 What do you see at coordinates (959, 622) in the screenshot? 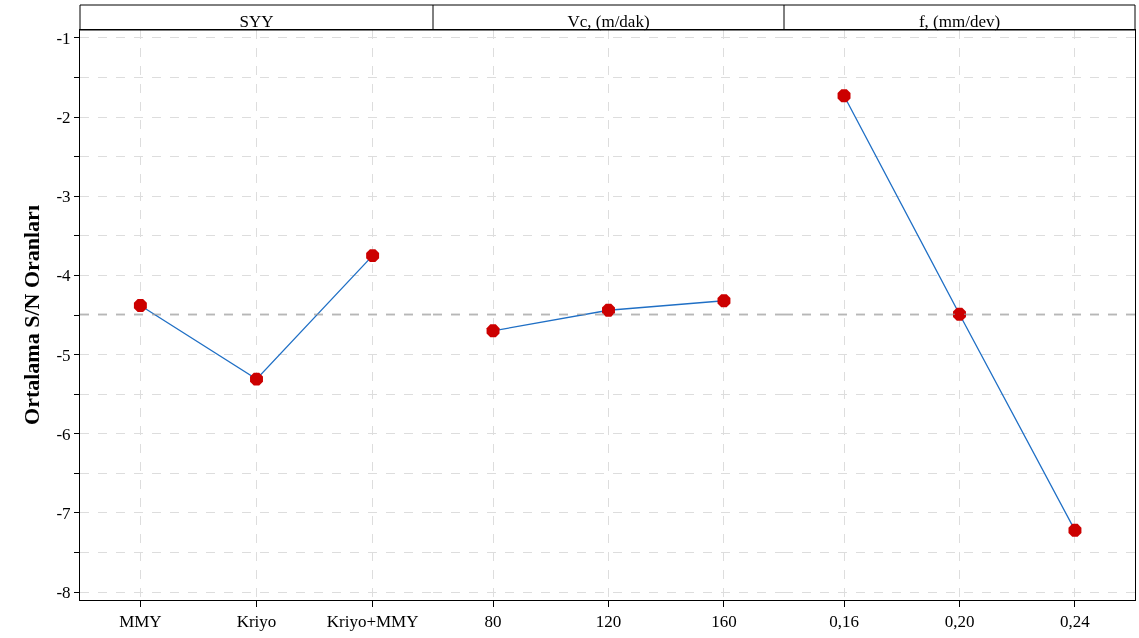
I see `x-tick-label: 0,20` at bounding box center [959, 622].